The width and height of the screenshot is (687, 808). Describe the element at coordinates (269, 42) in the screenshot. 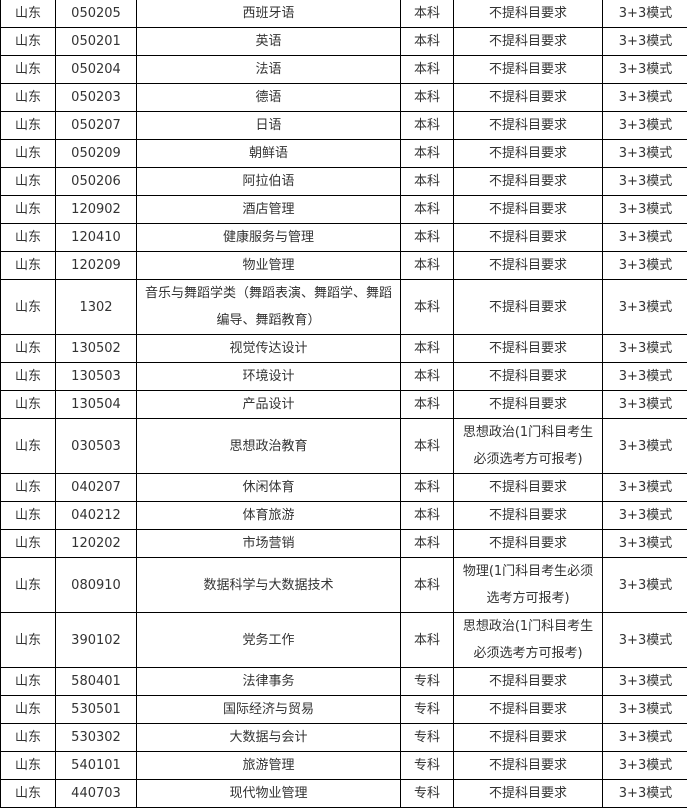

I see `major-name-cell: 英语` at that location.